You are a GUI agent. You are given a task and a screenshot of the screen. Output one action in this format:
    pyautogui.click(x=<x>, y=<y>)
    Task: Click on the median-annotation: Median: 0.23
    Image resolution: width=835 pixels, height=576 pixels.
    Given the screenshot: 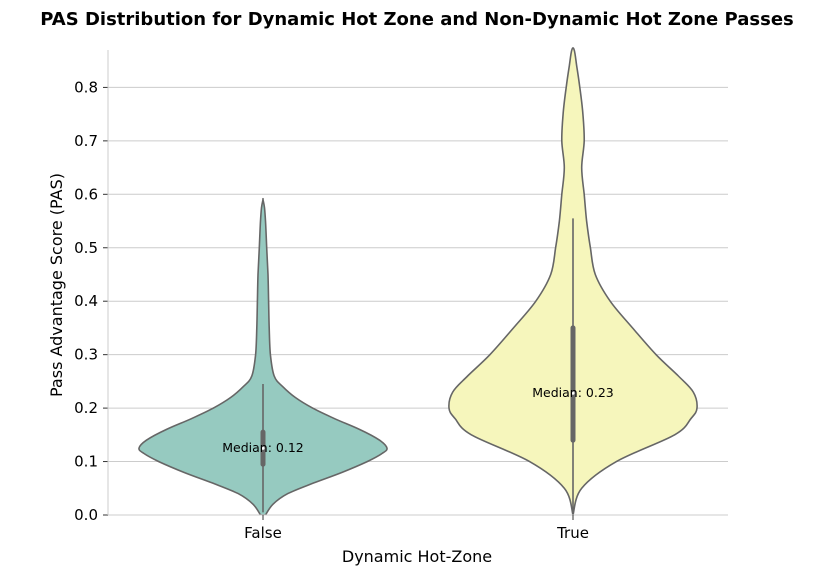 What is the action you would take?
    pyautogui.click(x=572, y=392)
    